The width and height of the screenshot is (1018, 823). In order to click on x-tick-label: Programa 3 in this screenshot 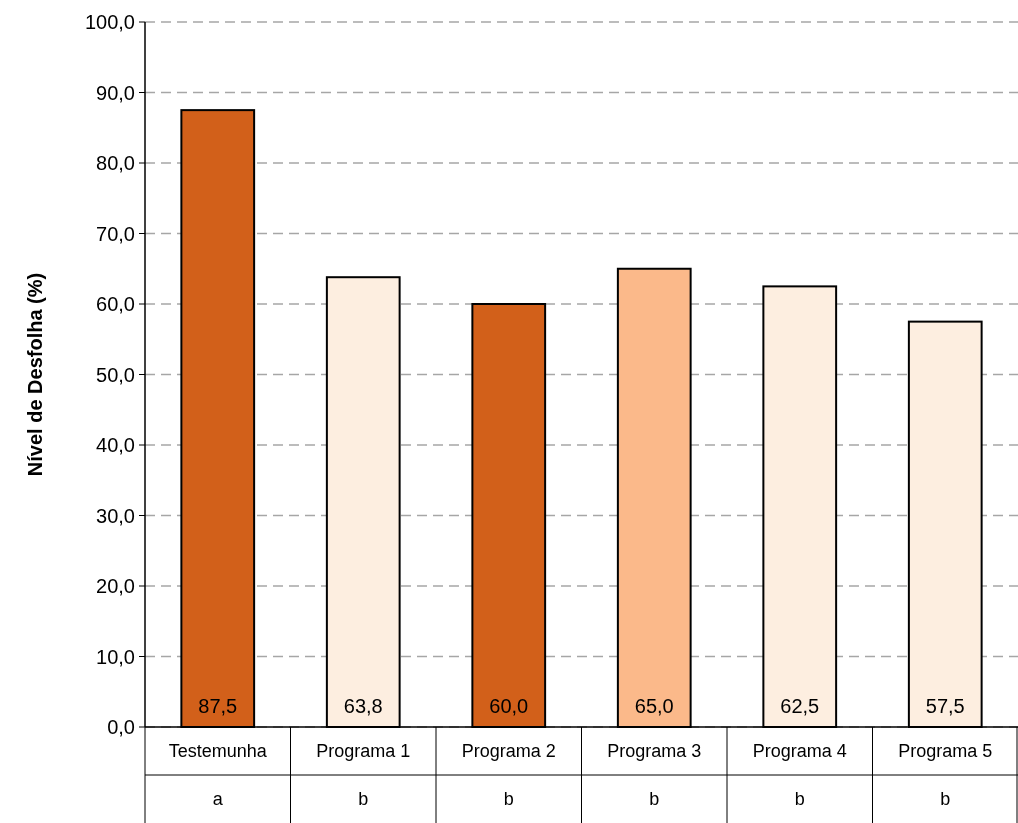, I will do `click(654, 751)`.